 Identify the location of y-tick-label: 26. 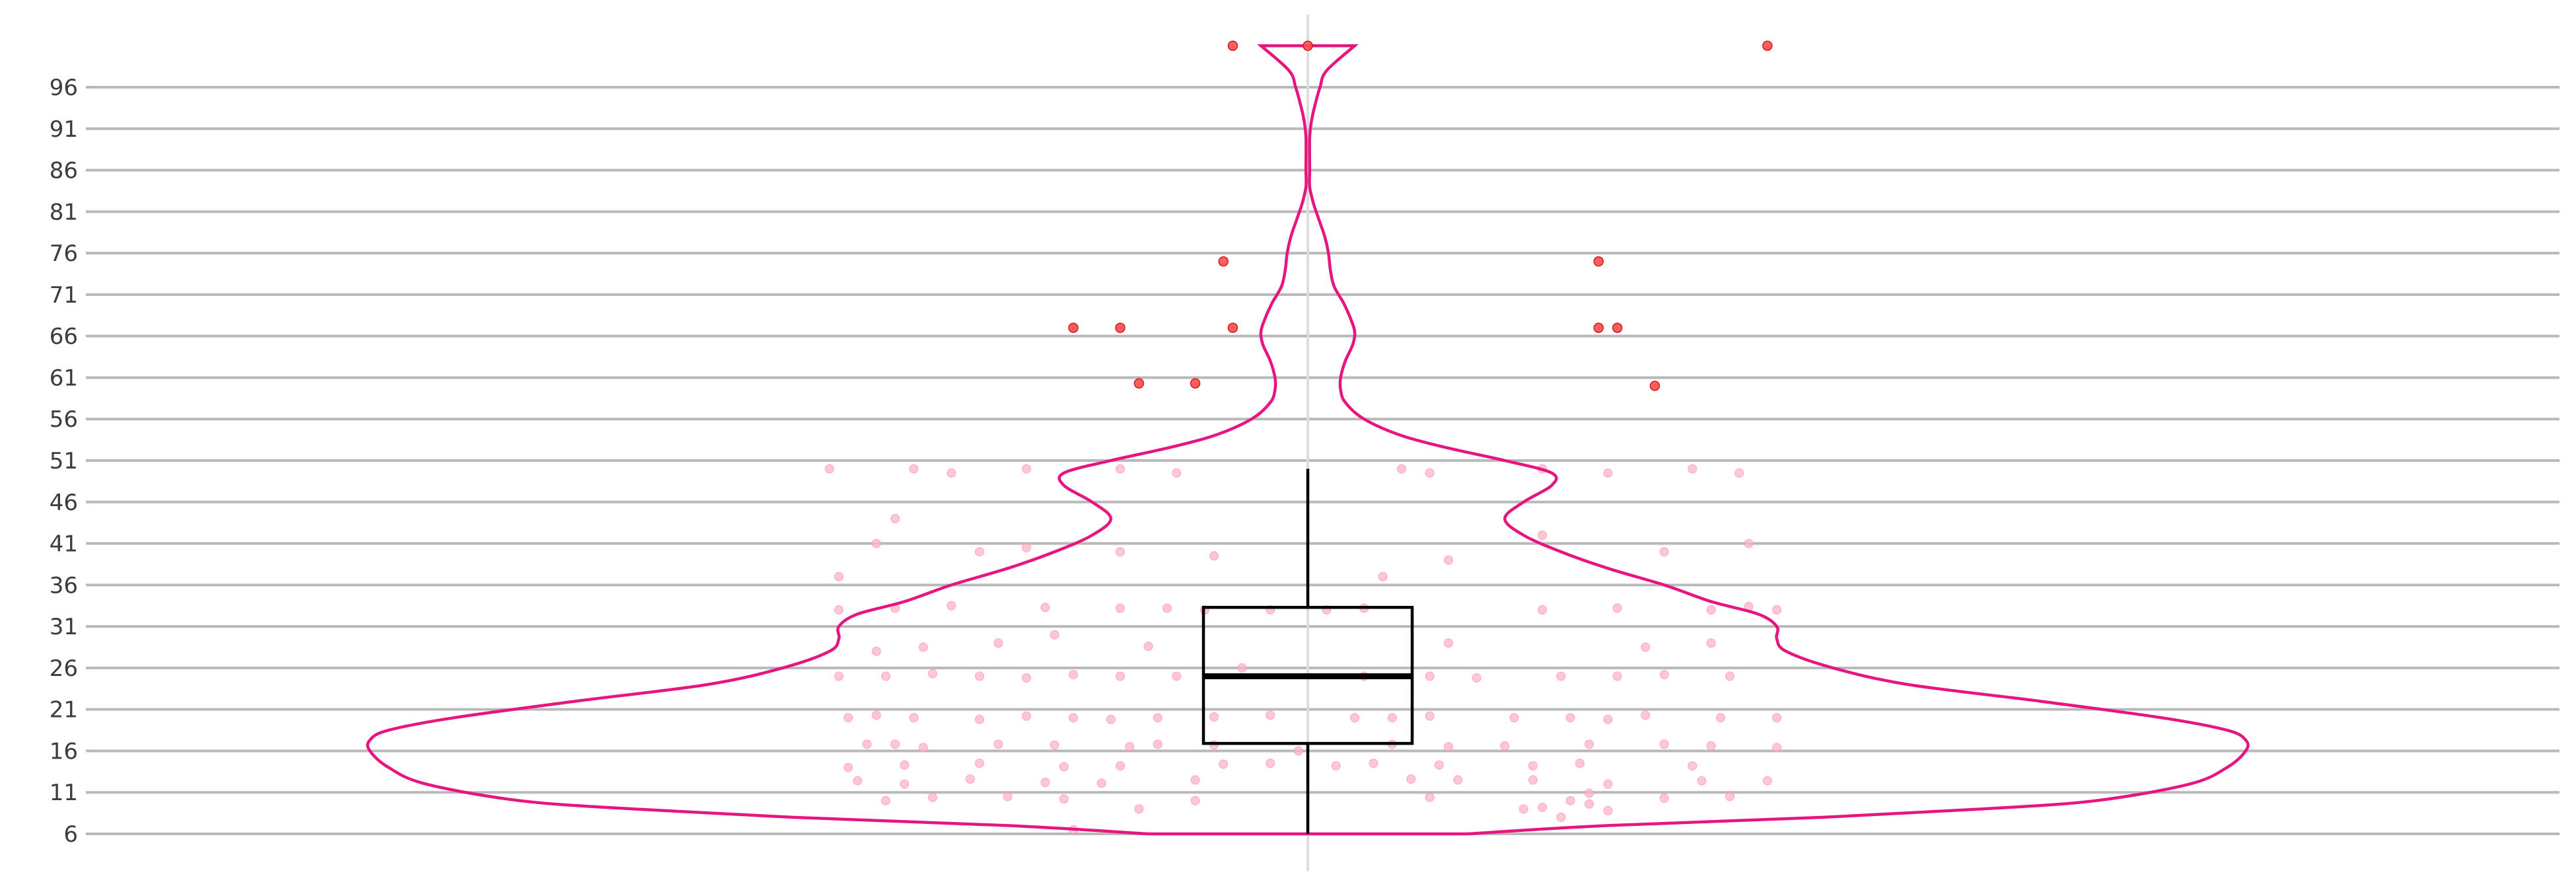
(64, 668).